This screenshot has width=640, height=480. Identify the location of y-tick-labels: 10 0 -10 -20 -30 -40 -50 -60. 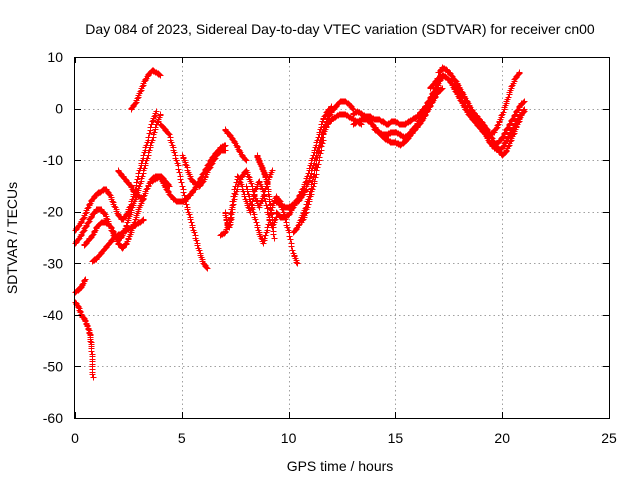
(53, 237).